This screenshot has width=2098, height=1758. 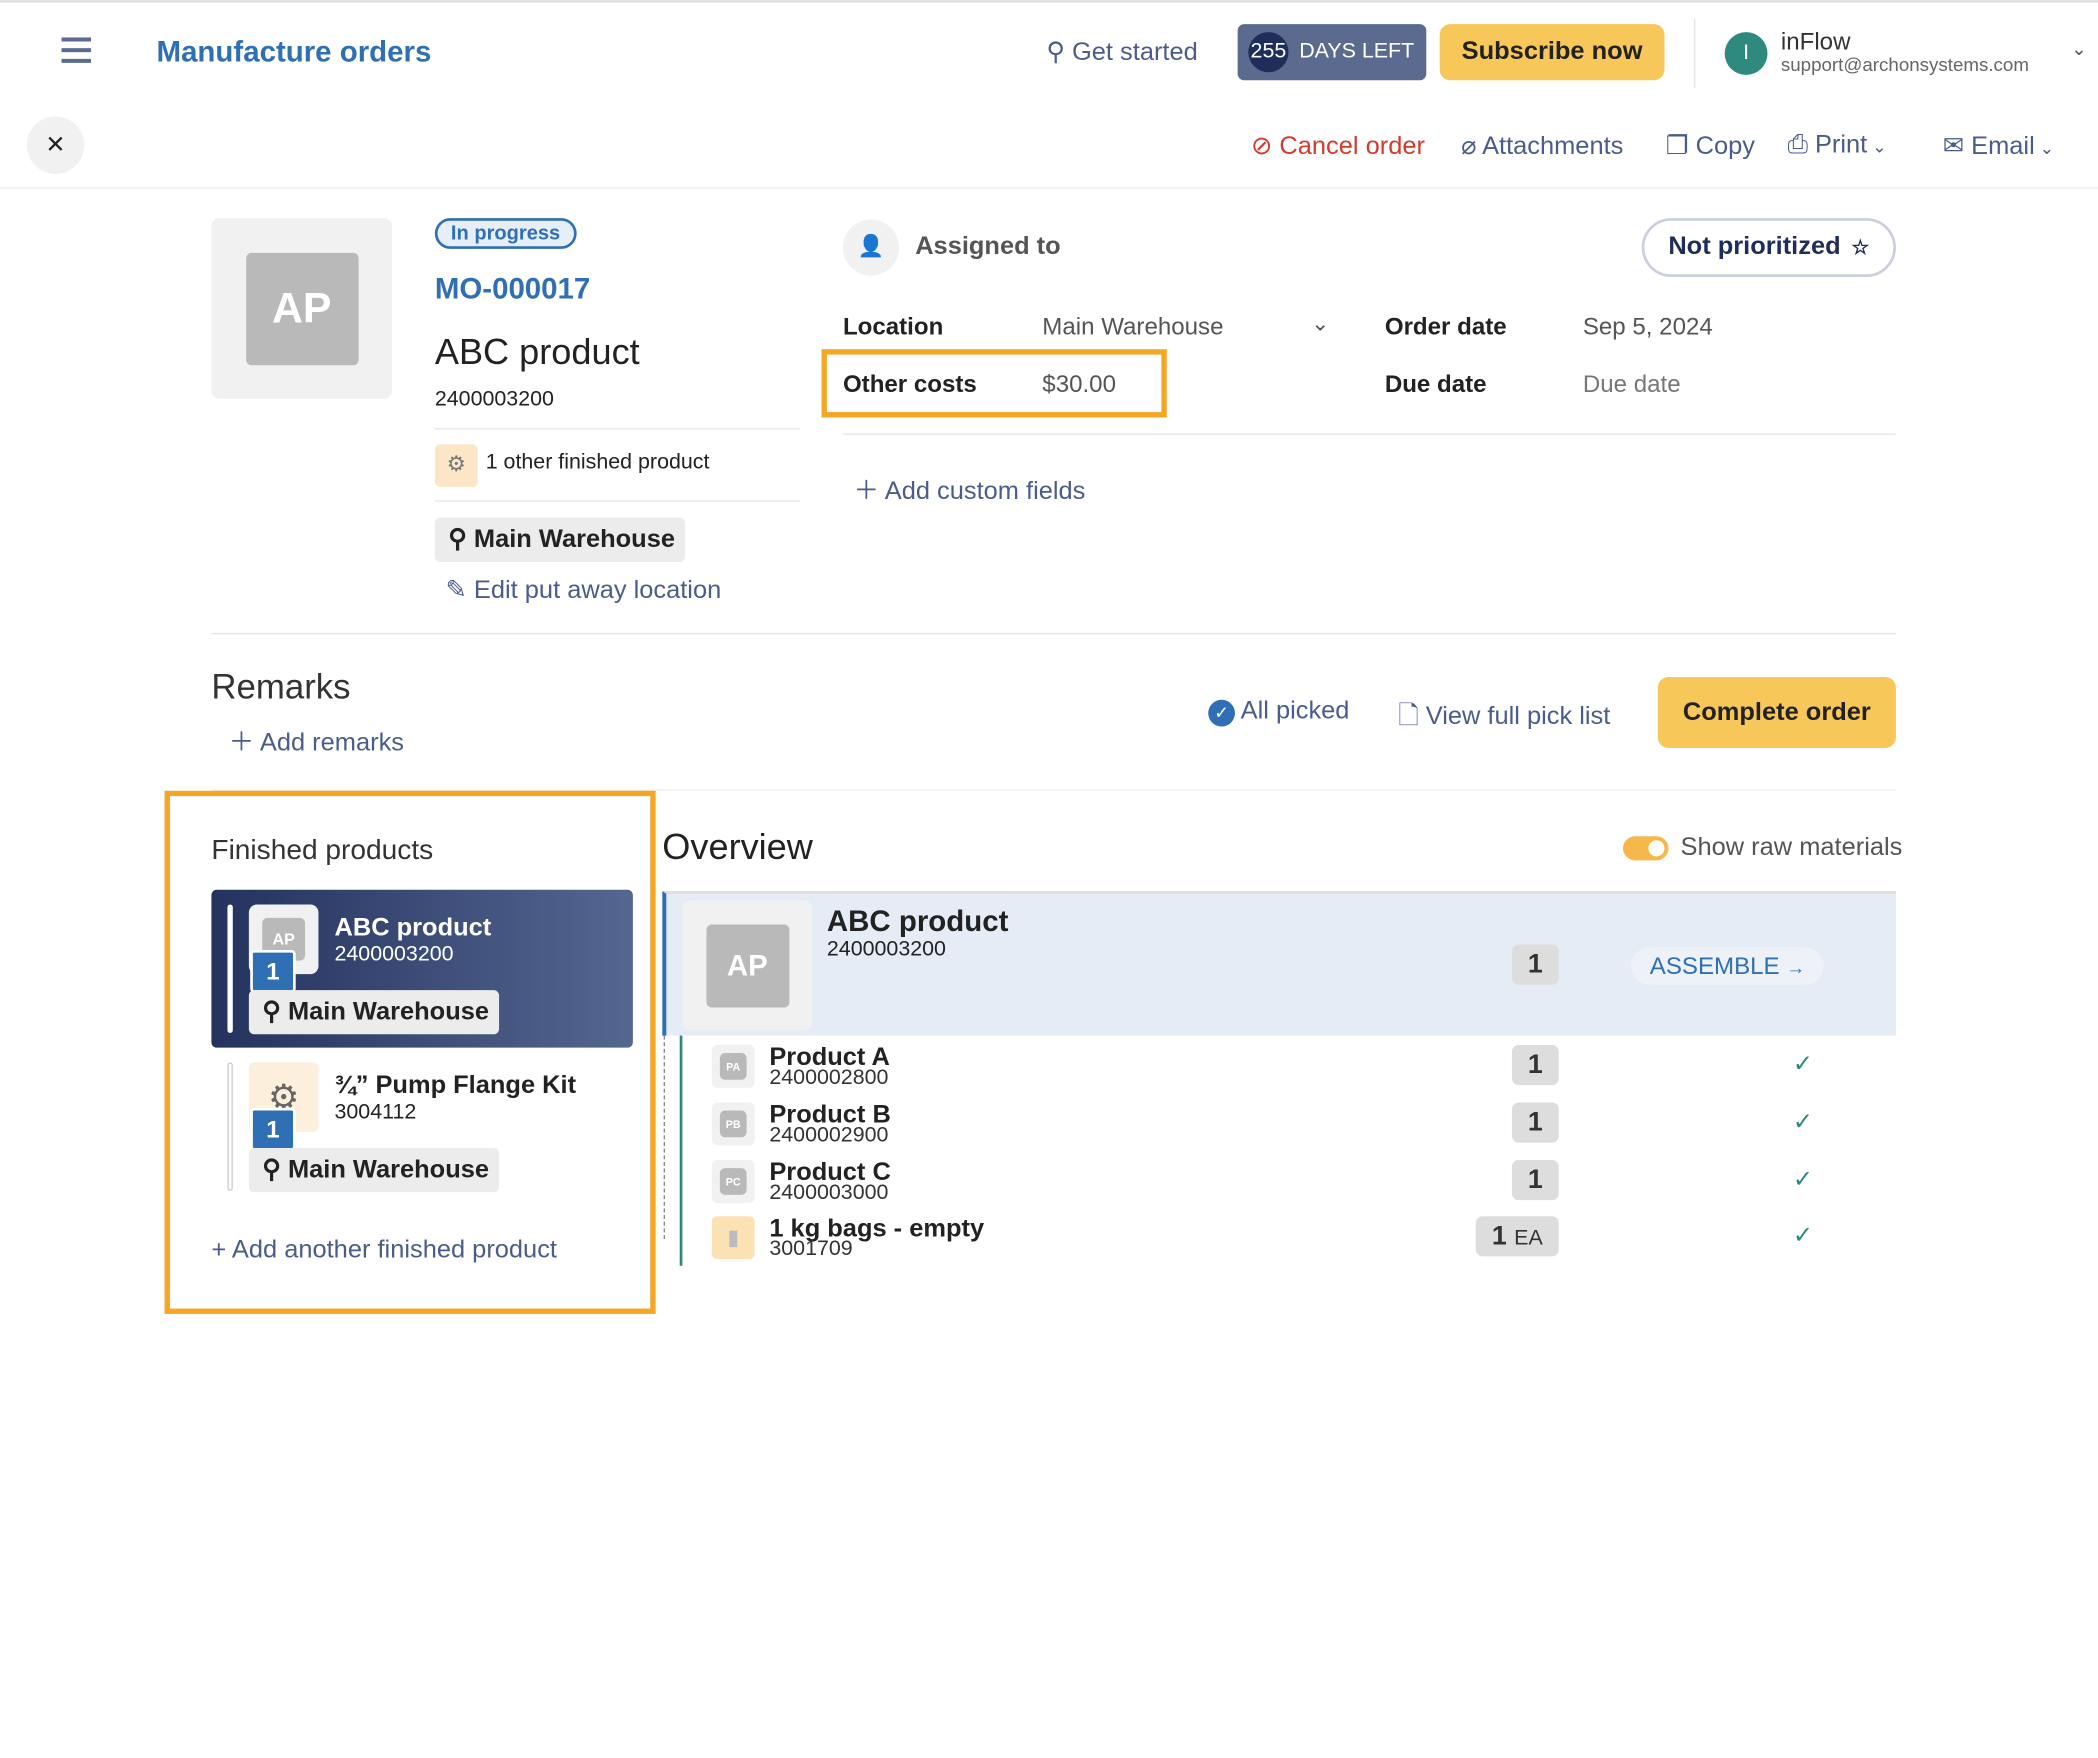 I want to click on copy-button: ❐ Copy, so click(x=1710, y=146).